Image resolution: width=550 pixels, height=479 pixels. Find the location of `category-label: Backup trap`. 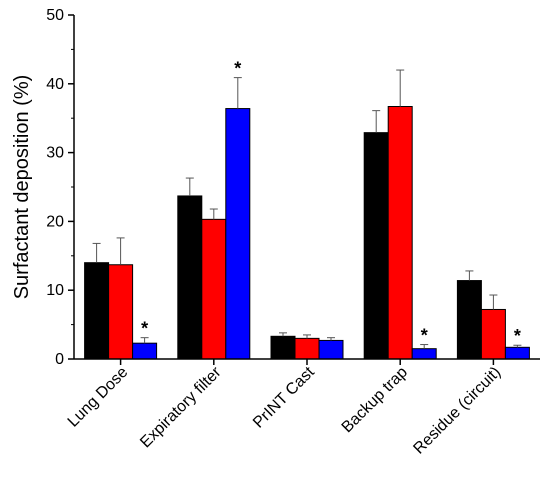

category-label: Backup trap is located at coordinates (375, 400).